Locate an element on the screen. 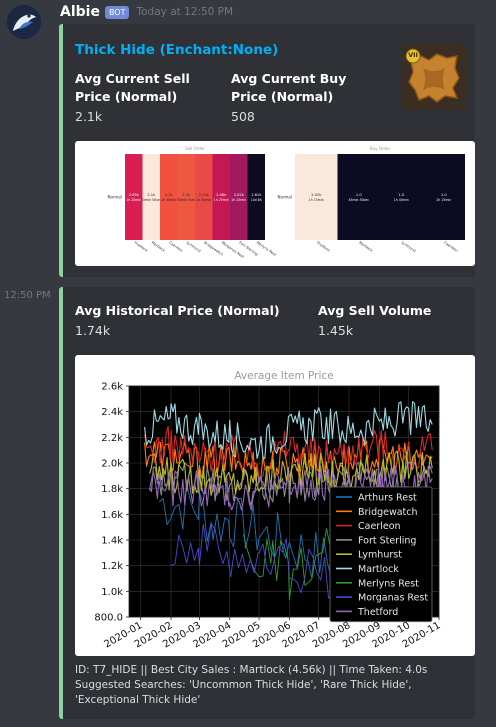 This screenshot has height=727, width=496. heatmap-cell-value: 2.09k is located at coordinates (134, 195).